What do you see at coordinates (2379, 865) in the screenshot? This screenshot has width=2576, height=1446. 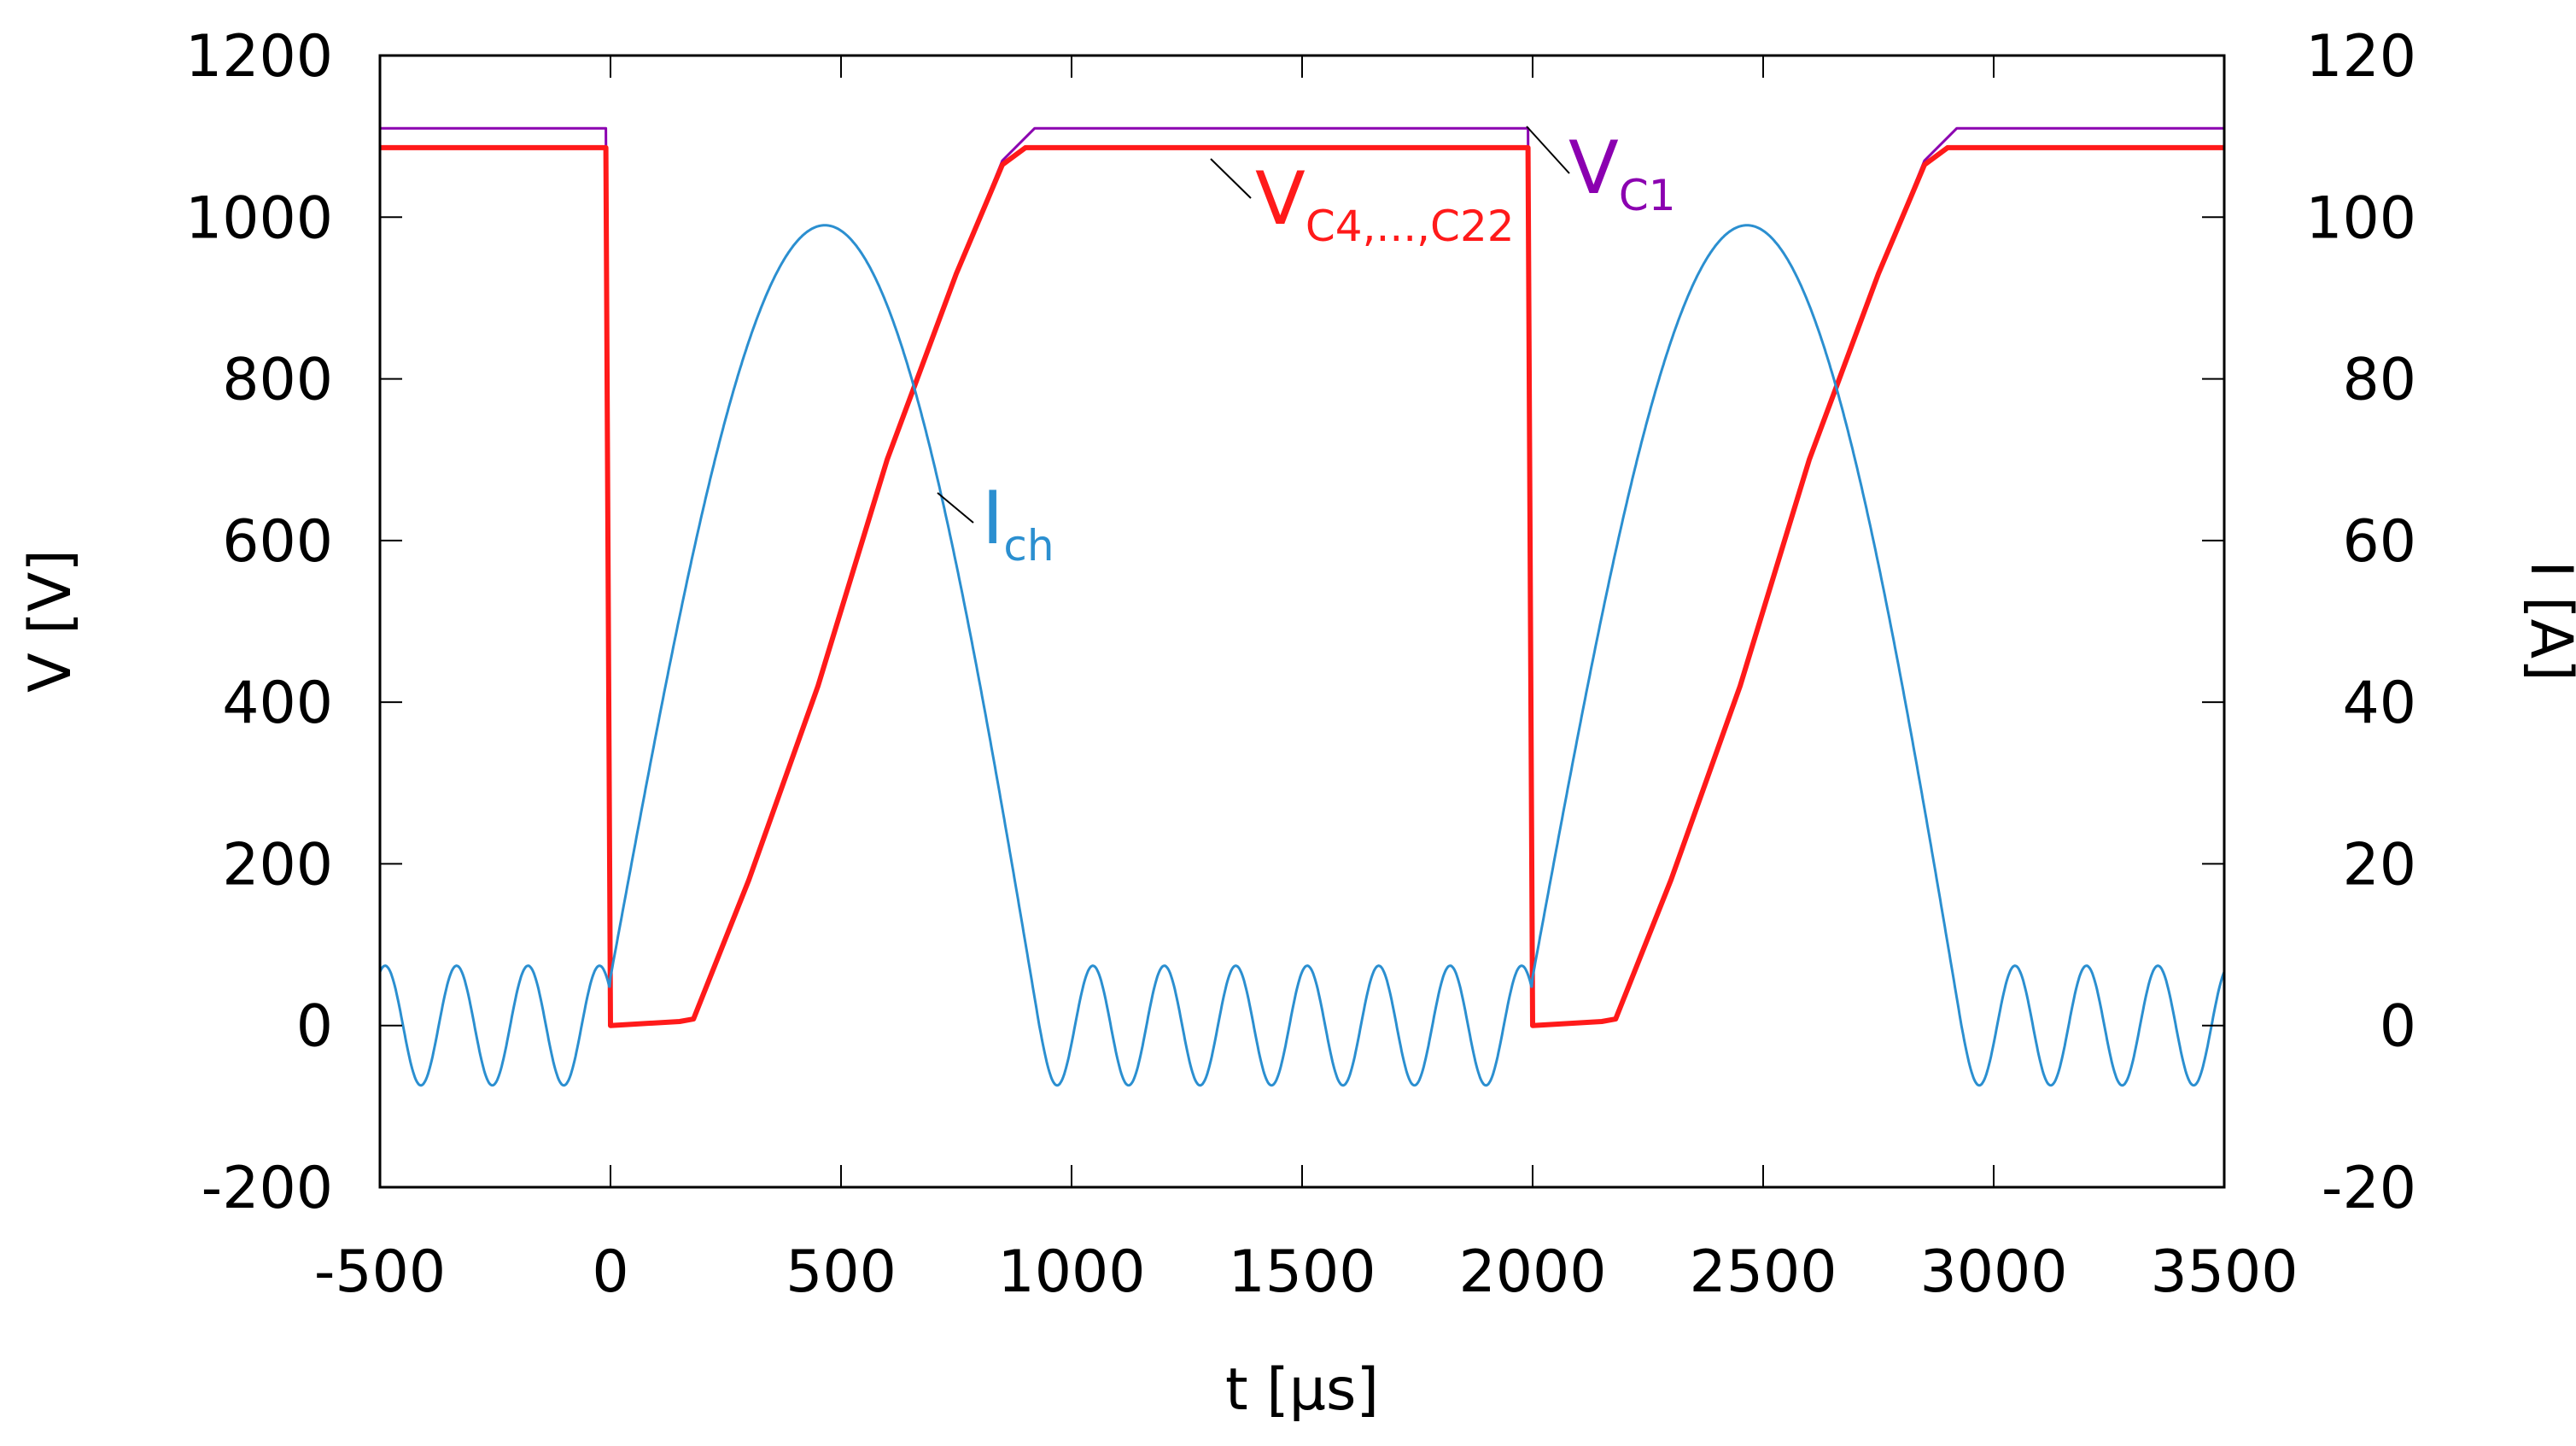 I see `y-right-tick-label: 20` at bounding box center [2379, 865].